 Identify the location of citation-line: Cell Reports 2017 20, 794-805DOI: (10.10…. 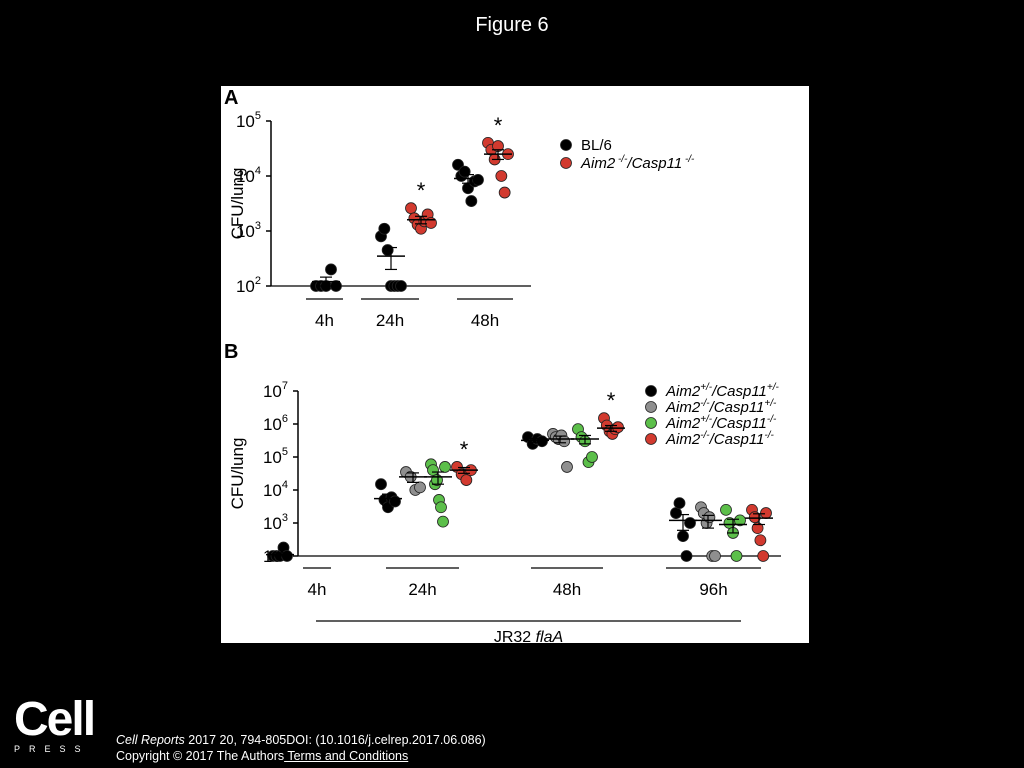
(301, 740).